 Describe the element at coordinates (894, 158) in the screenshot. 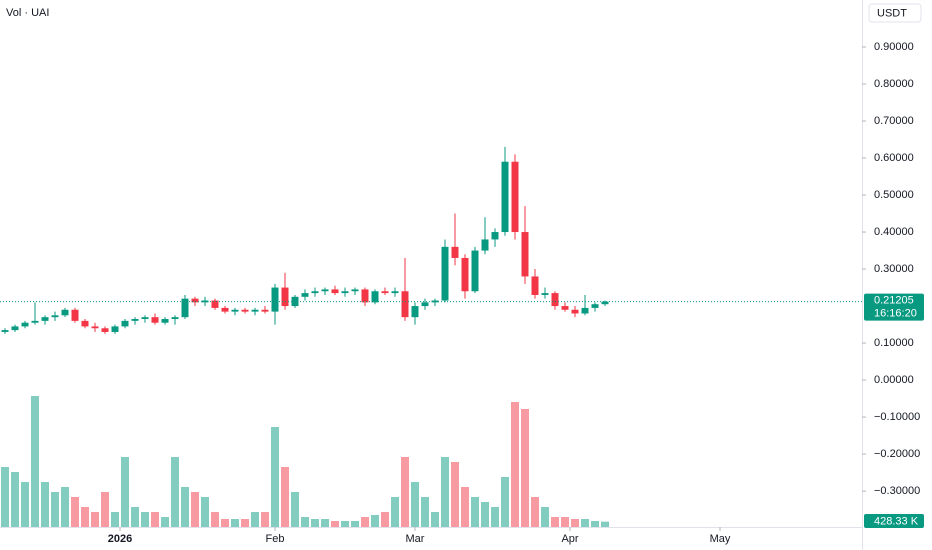

I see `y-tick-label: 0.60000` at that location.